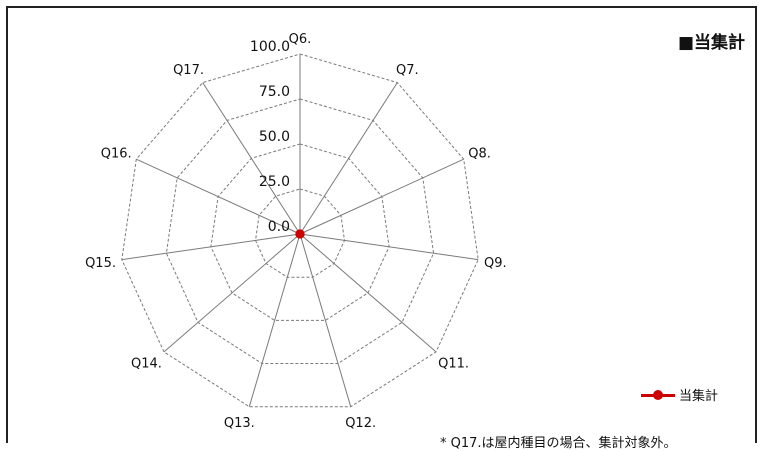 Image resolution: width=765 pixels, height=451 pixels. I want to click on spoke-q17, so click(251, 158).